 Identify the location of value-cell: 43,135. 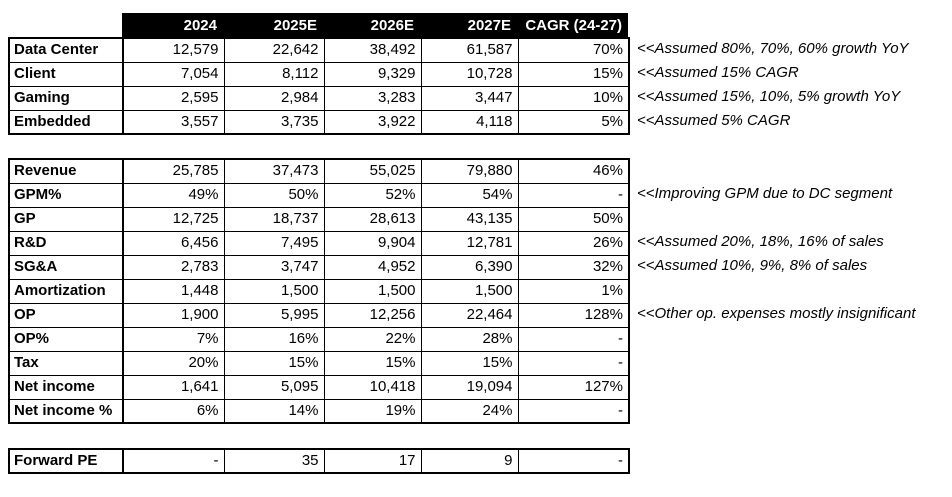
(469, 219).